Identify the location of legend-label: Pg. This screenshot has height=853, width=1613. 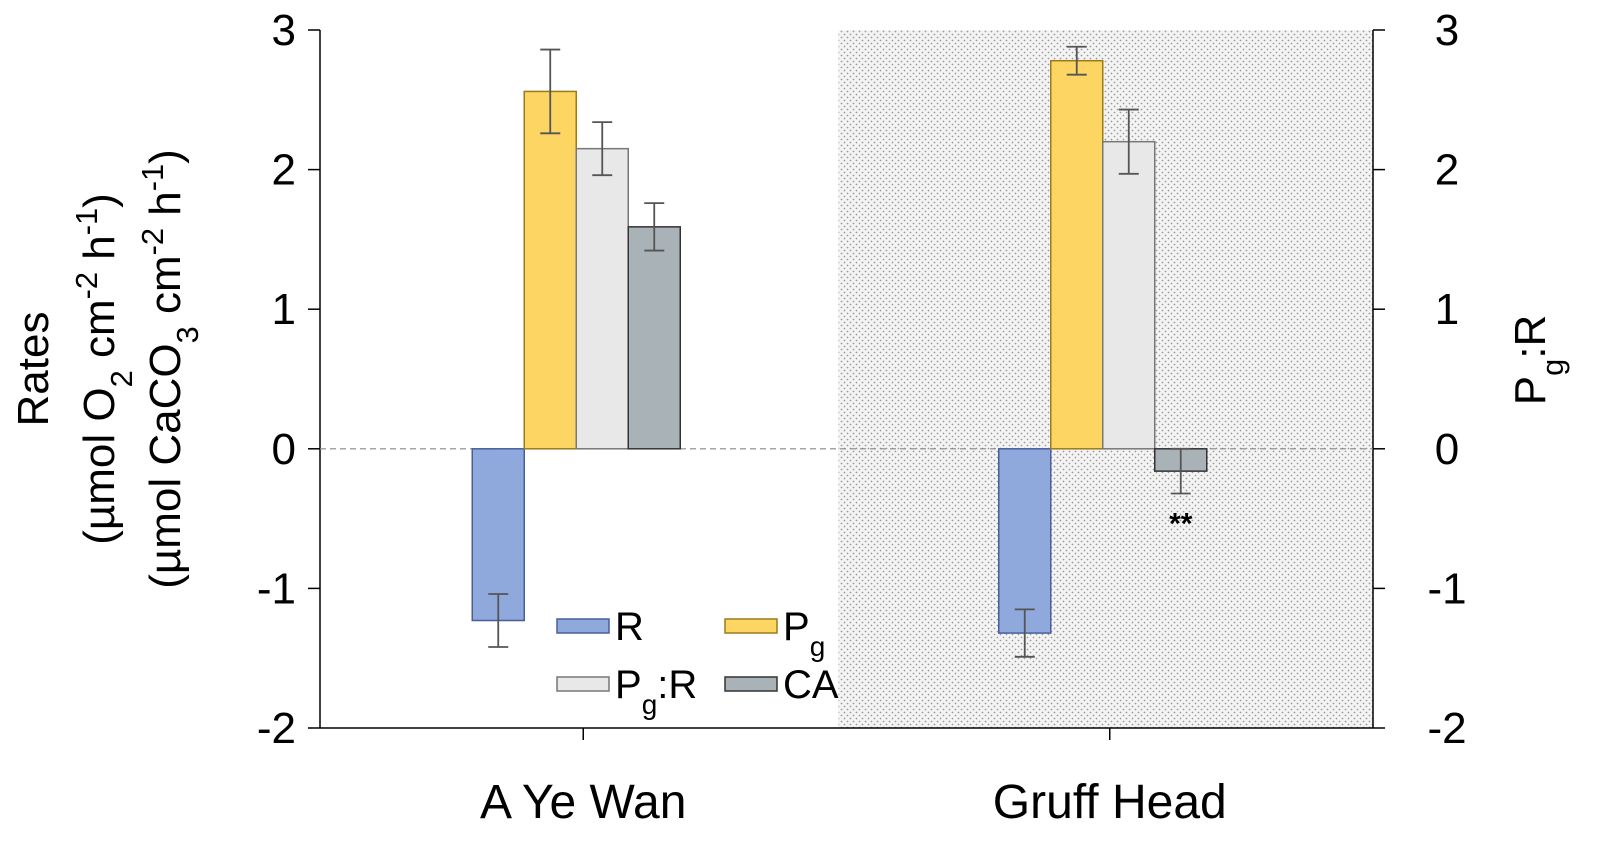
(804, 633).